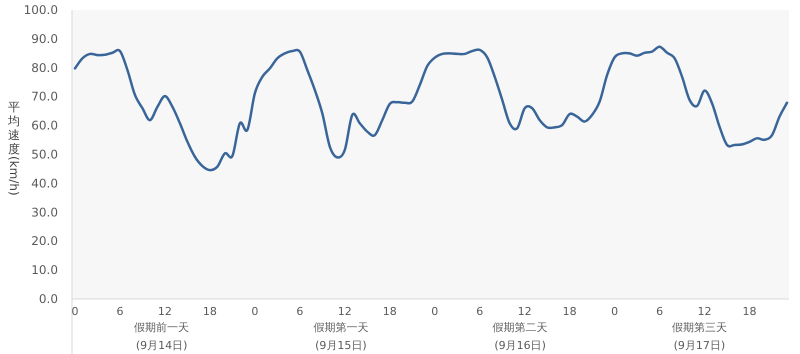 Image resolution: width=800 pixels, height=354 pixels. I want to click on y-tick-label: 100.0, so click(41, 10).